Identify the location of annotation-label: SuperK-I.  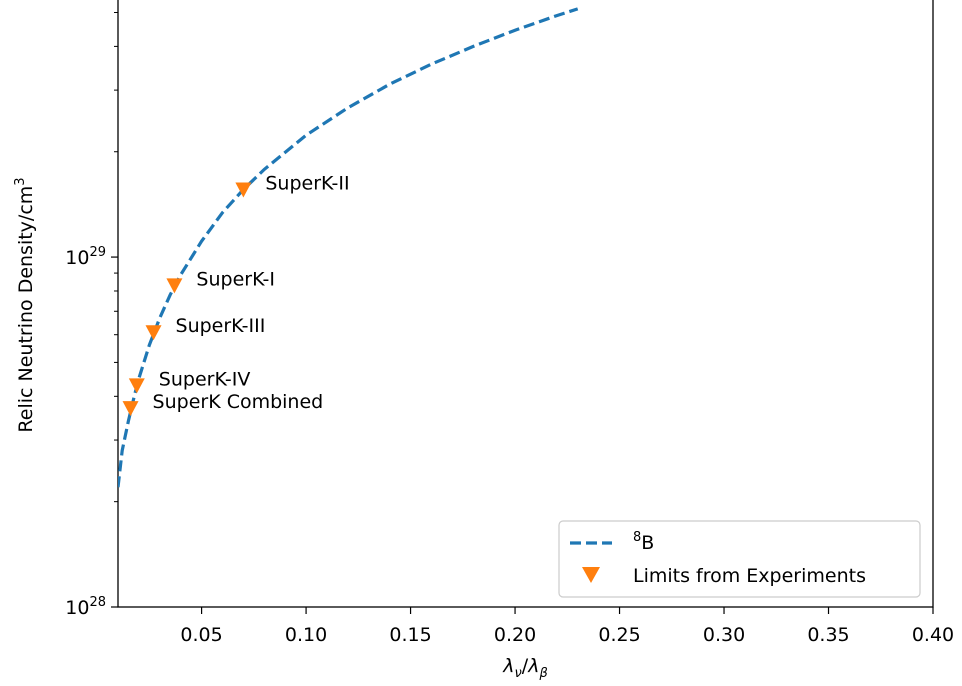
(235, 279).